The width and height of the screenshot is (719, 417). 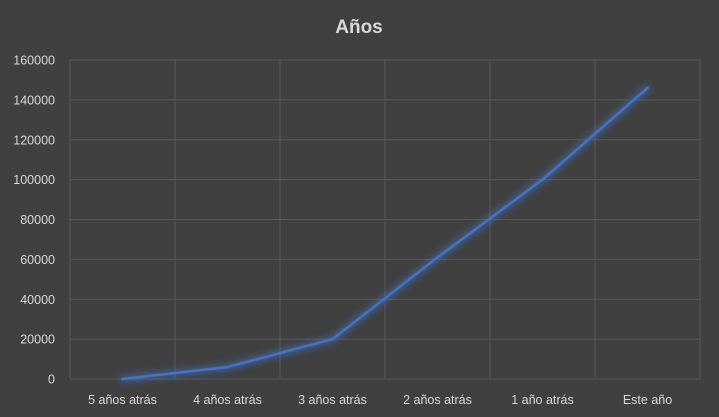 What do you see at coordinates (34, 61) in the screenshot?
I see `y-tick-label: 160000` at bounding box center [34, 61].